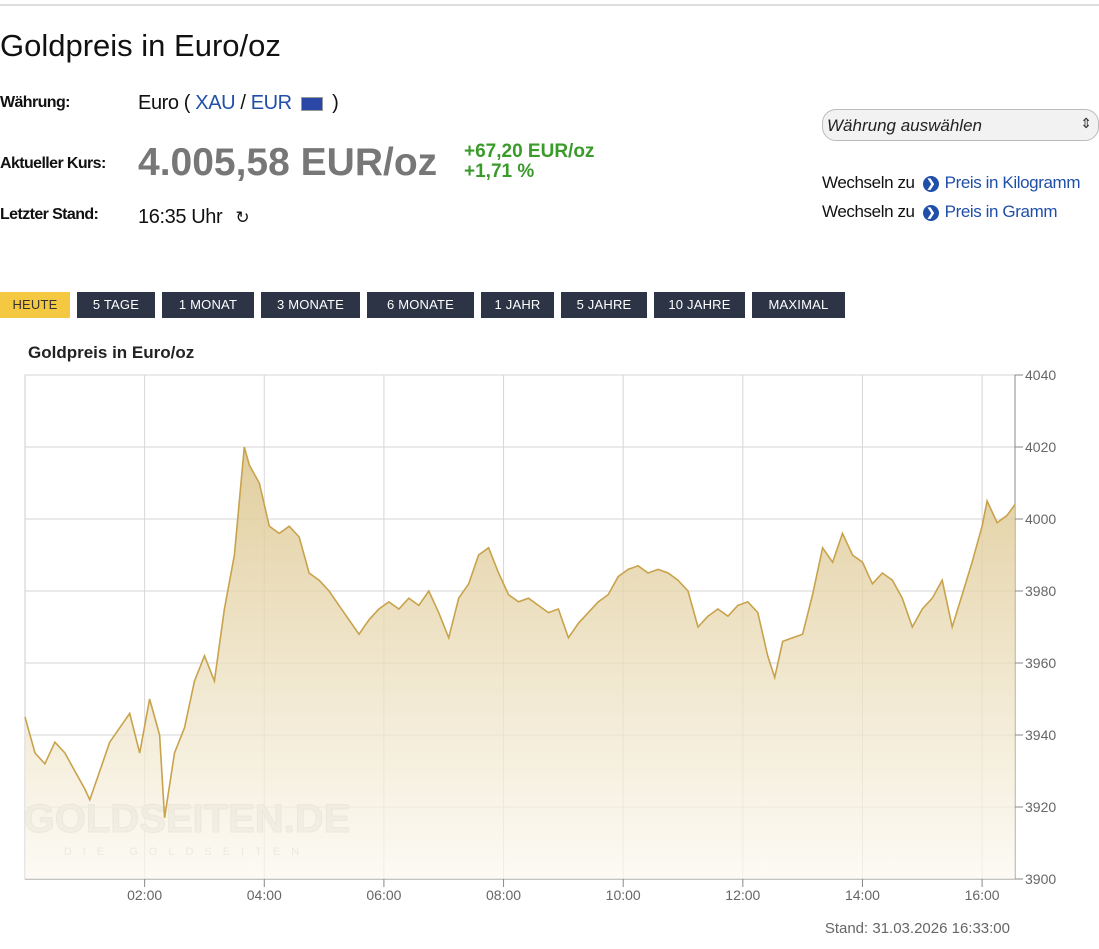 Image resolution: width=1099 pixels, height=949 pixels. I want to click on chart-title: Goldpreis in Euro/oz, so click(111, 352).